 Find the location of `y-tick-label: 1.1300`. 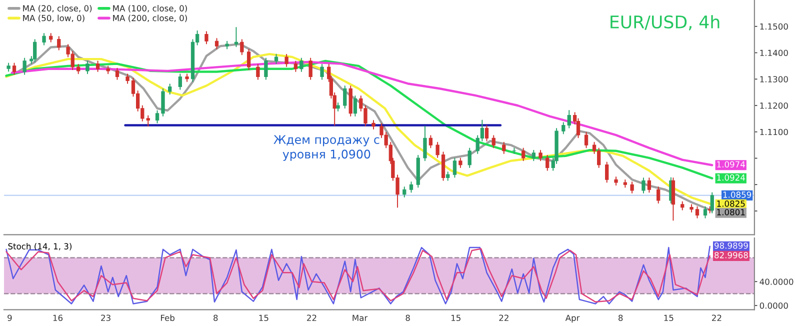

y-tick-label: 1.1300 is located at coordinates (774, 79).